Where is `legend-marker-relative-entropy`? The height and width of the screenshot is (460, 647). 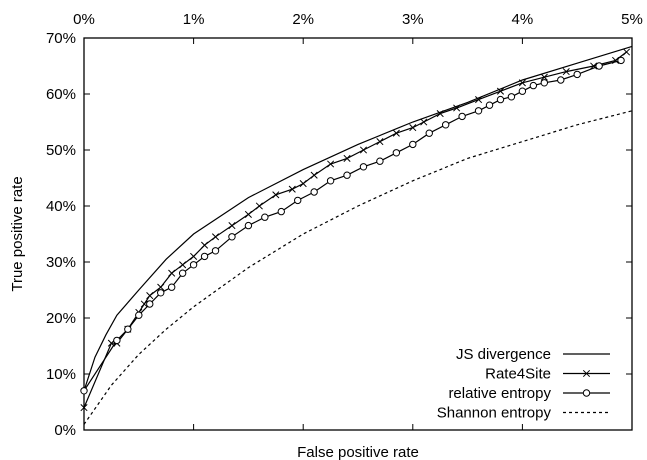
legend-marker-relative-entropy is located at coordinates (586, 393).